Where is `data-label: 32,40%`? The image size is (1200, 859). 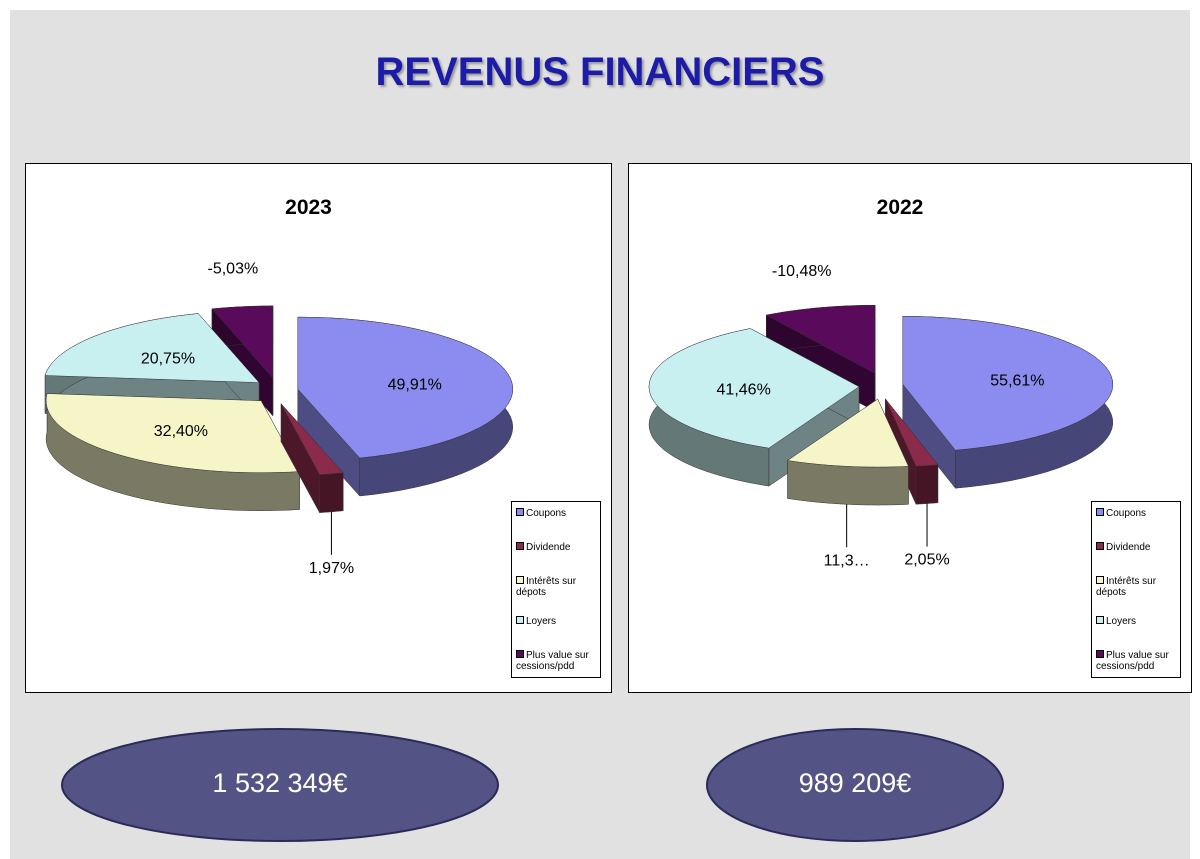
data-label: 32,40% is located at coordinates (181, 431).